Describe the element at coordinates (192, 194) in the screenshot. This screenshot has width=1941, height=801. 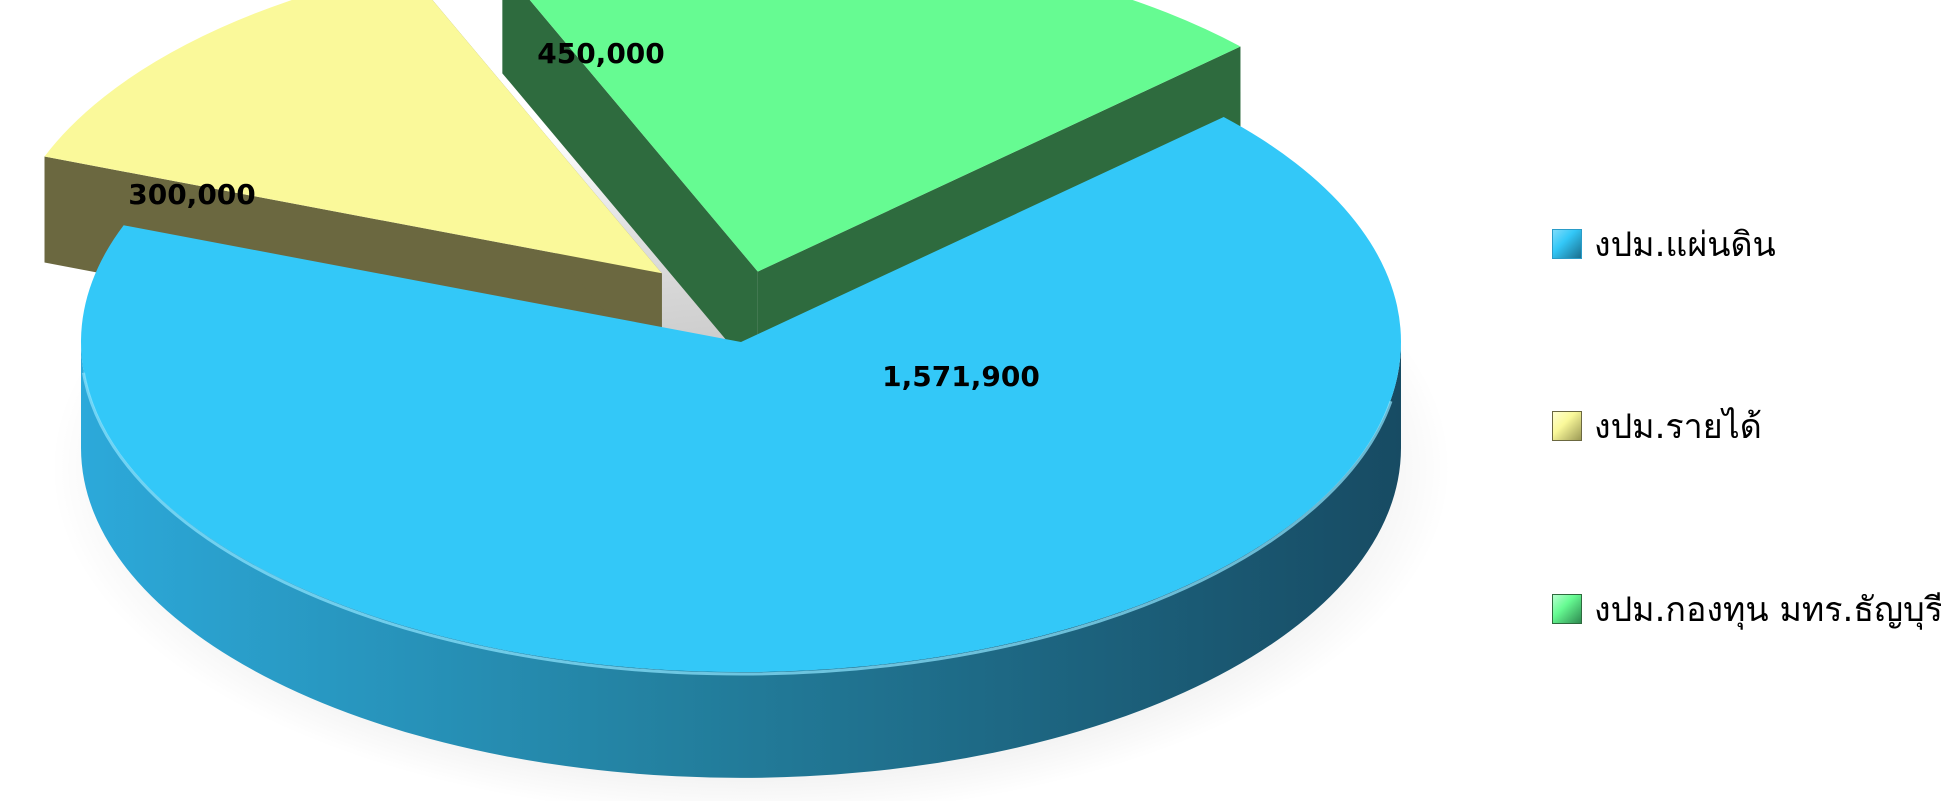
I see `data-label-1: 300,000` at that location.